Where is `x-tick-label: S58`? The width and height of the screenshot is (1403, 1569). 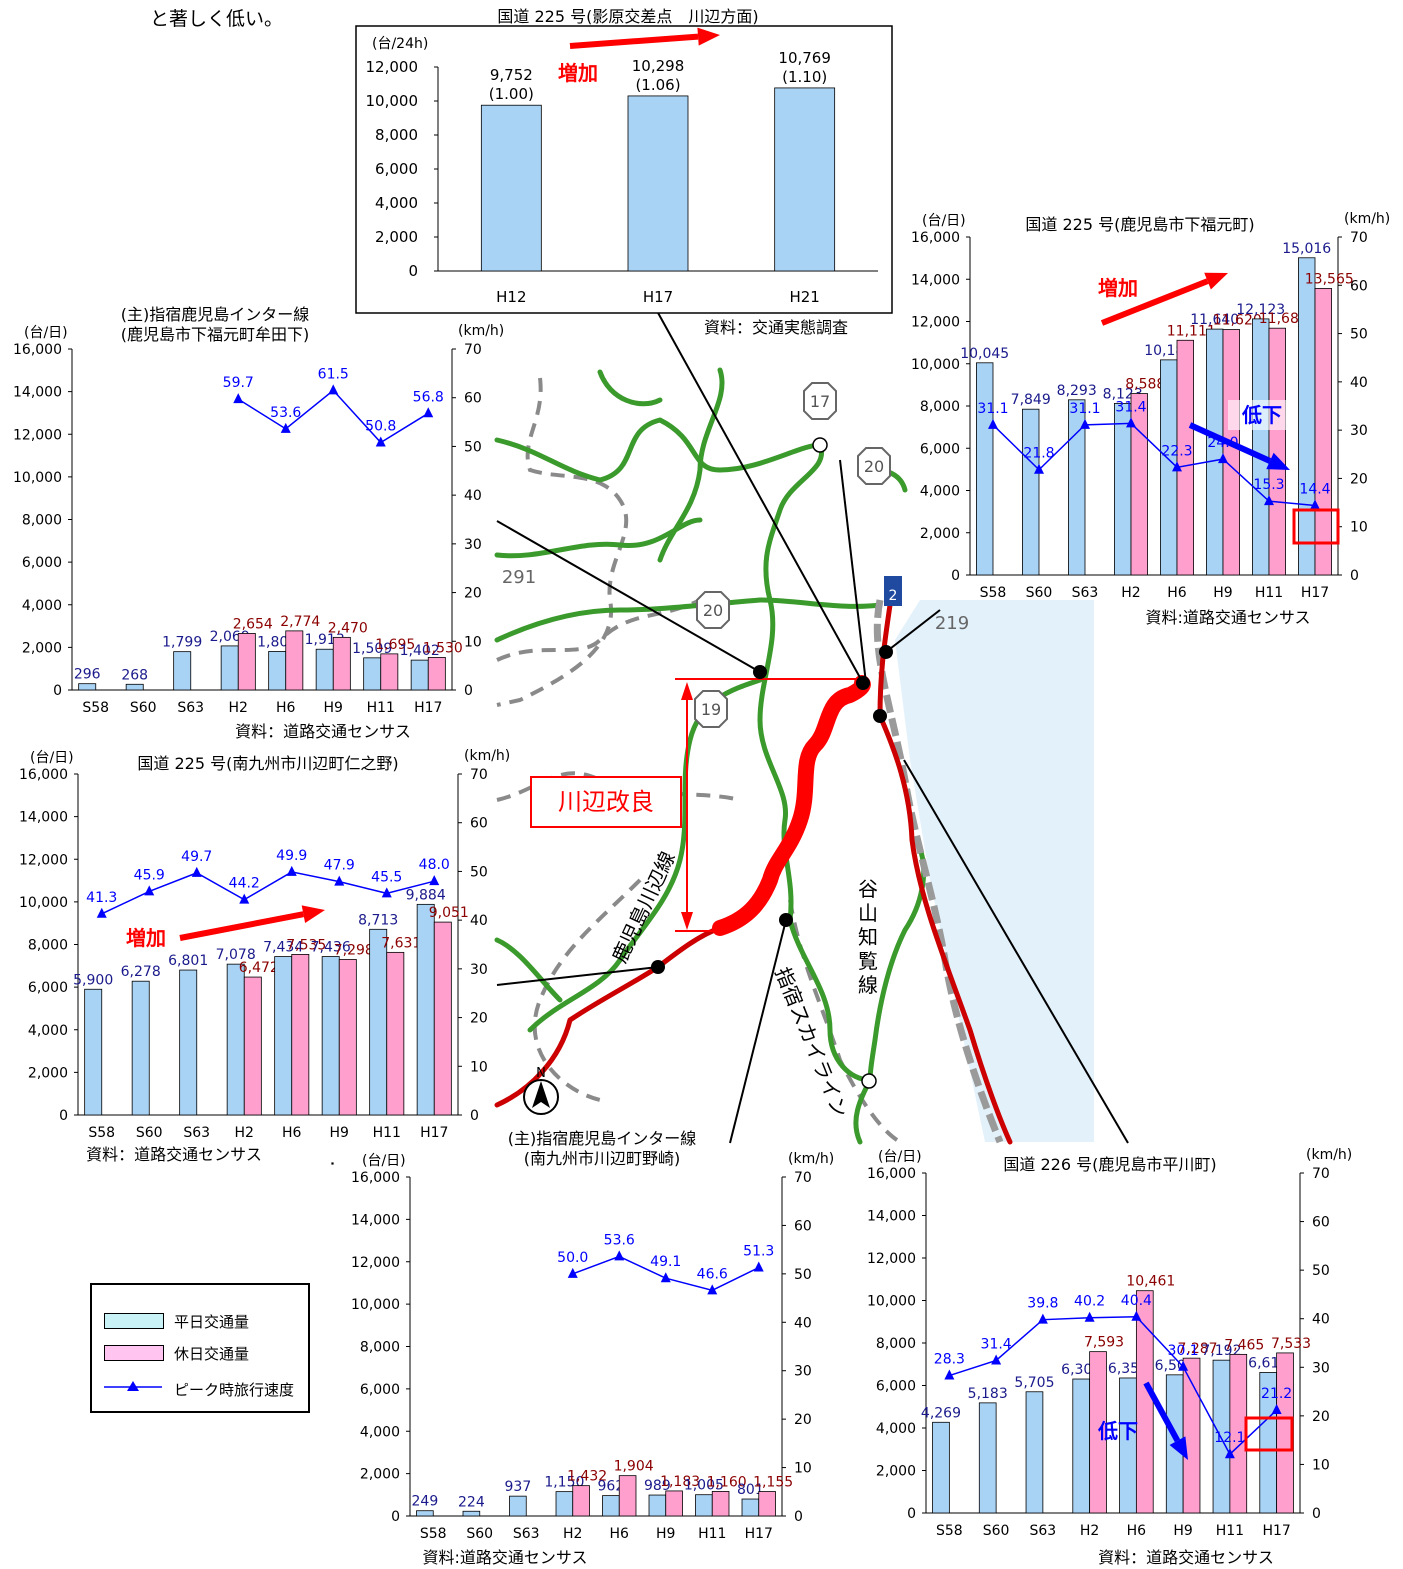
x-tick-label: S58 is located at coordinates (101, 1133).